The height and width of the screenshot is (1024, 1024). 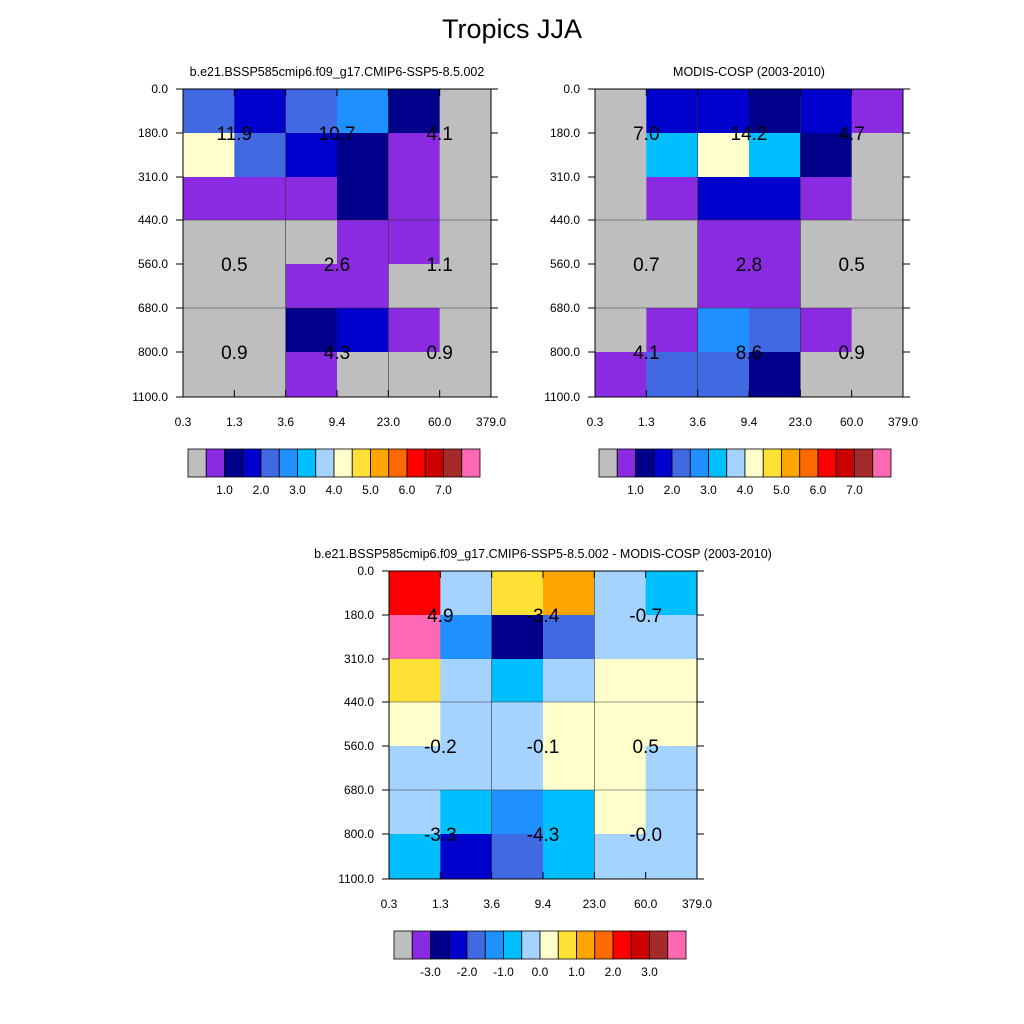 I want to click on block-value-label: 0.7, so click(x=646, y=265).